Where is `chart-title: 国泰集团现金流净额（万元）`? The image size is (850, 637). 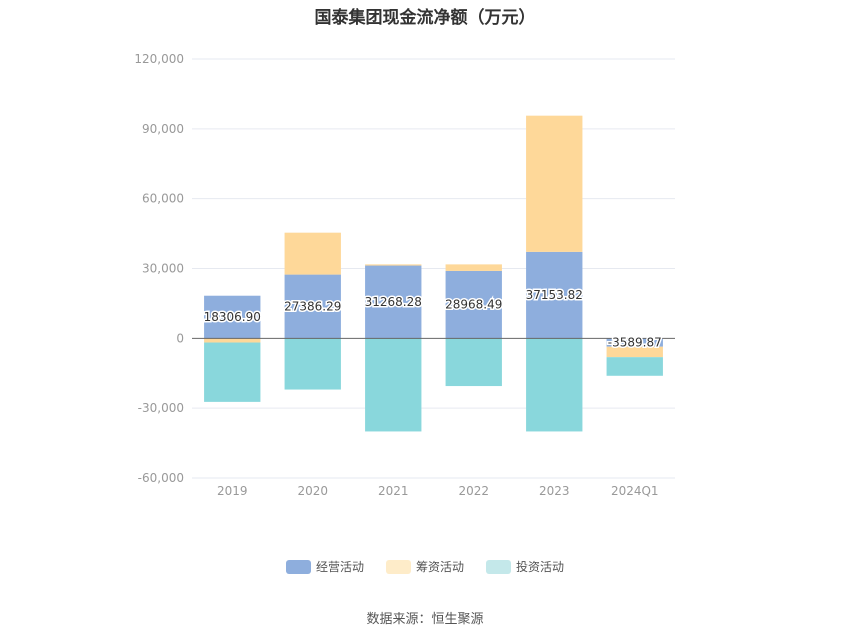
chart-title: 国泰集团现金流净额（万元） is located at coordinates (425, 18).